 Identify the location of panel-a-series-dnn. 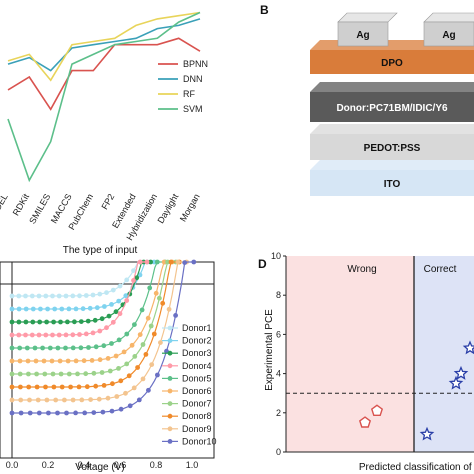
(104, 45).